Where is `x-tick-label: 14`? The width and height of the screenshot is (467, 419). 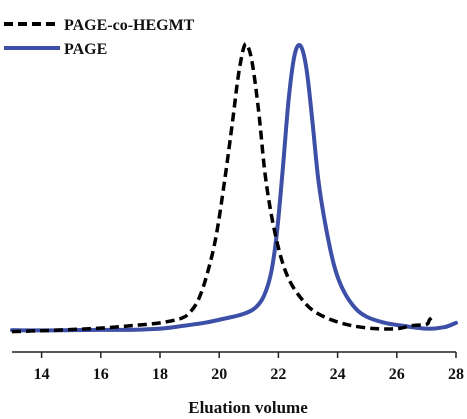
x-tick-label: 14 is located at coordinates (42, 374).